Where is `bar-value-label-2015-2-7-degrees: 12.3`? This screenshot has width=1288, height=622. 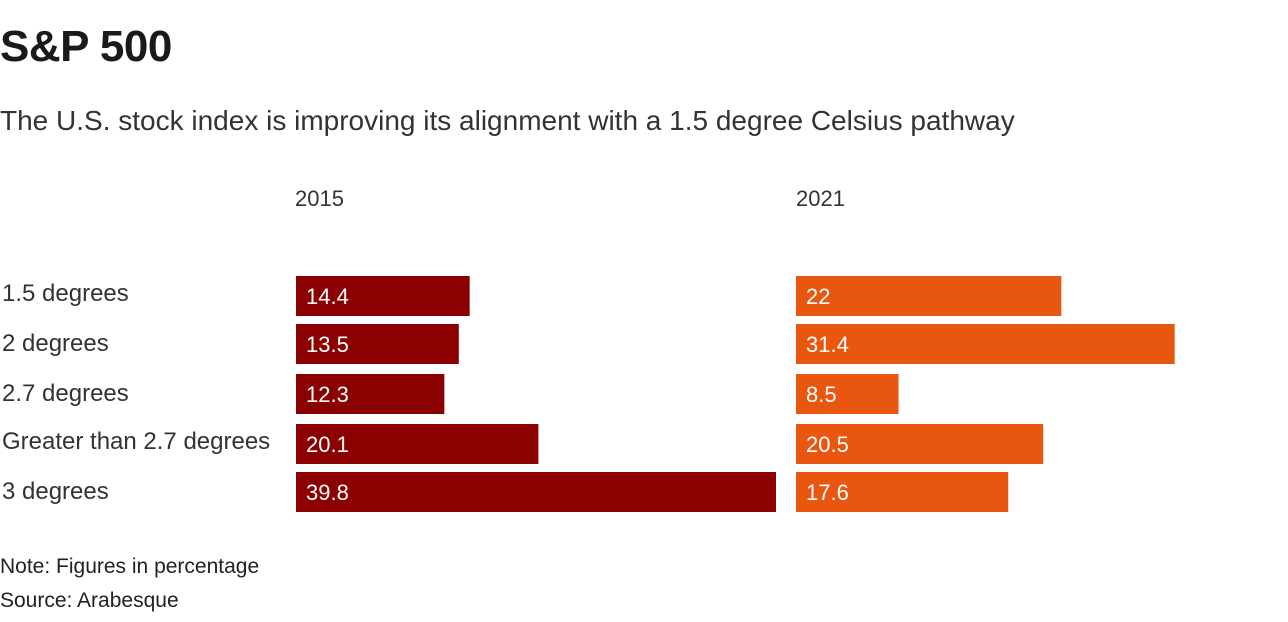
bar-value-label-2015-2-7-degrees: 12.3 is located at coordinates (327, 394).